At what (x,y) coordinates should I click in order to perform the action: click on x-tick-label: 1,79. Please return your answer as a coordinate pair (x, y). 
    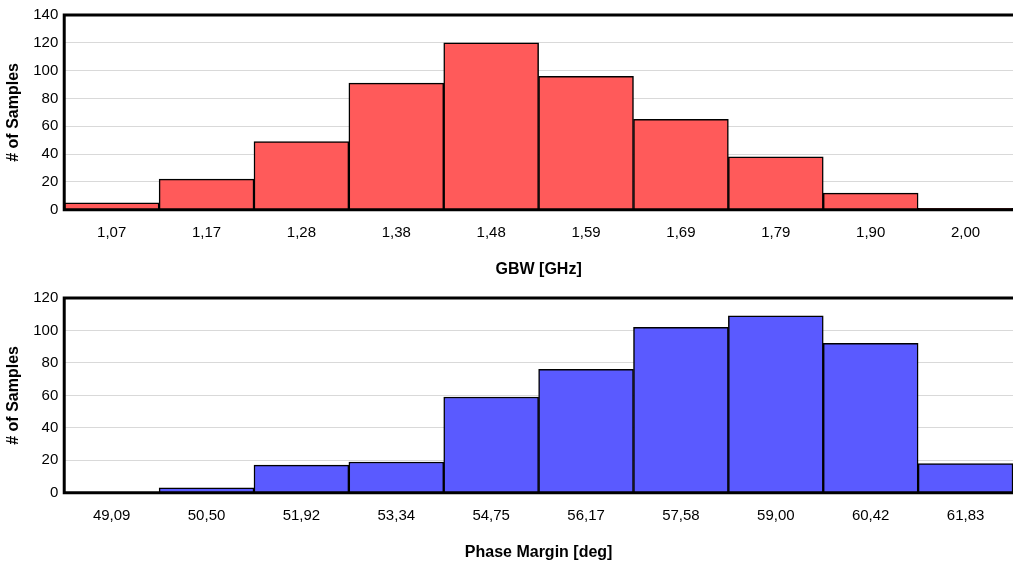
    Looking at the image, I should click on (776, 231).